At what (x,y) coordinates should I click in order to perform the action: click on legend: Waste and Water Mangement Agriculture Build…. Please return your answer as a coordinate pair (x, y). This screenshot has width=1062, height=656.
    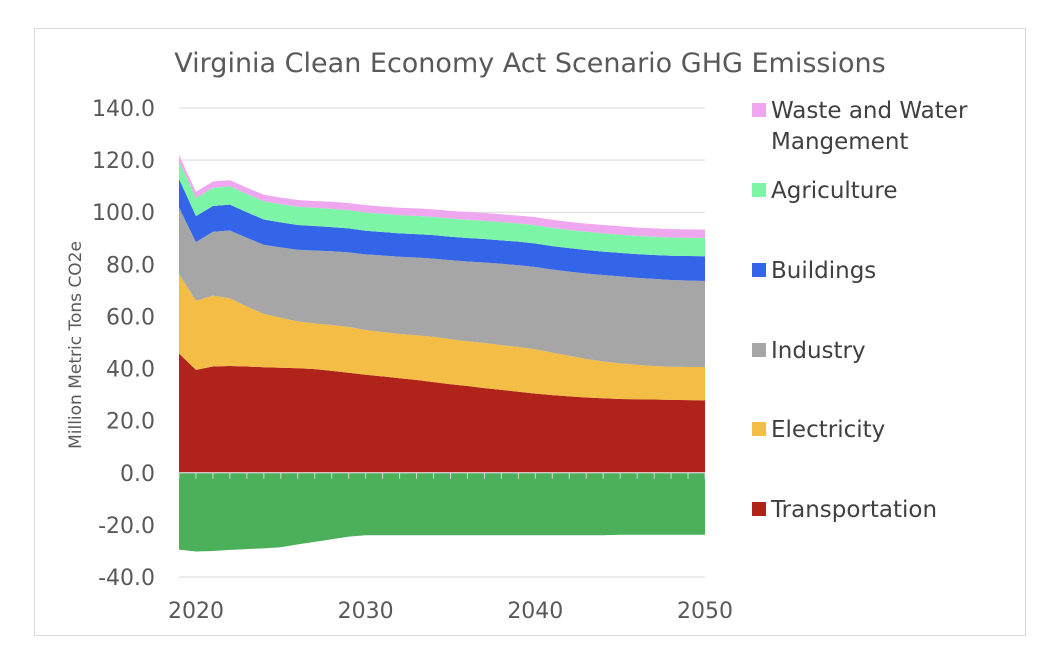
    Looking at the image, I should click on (860, 310).